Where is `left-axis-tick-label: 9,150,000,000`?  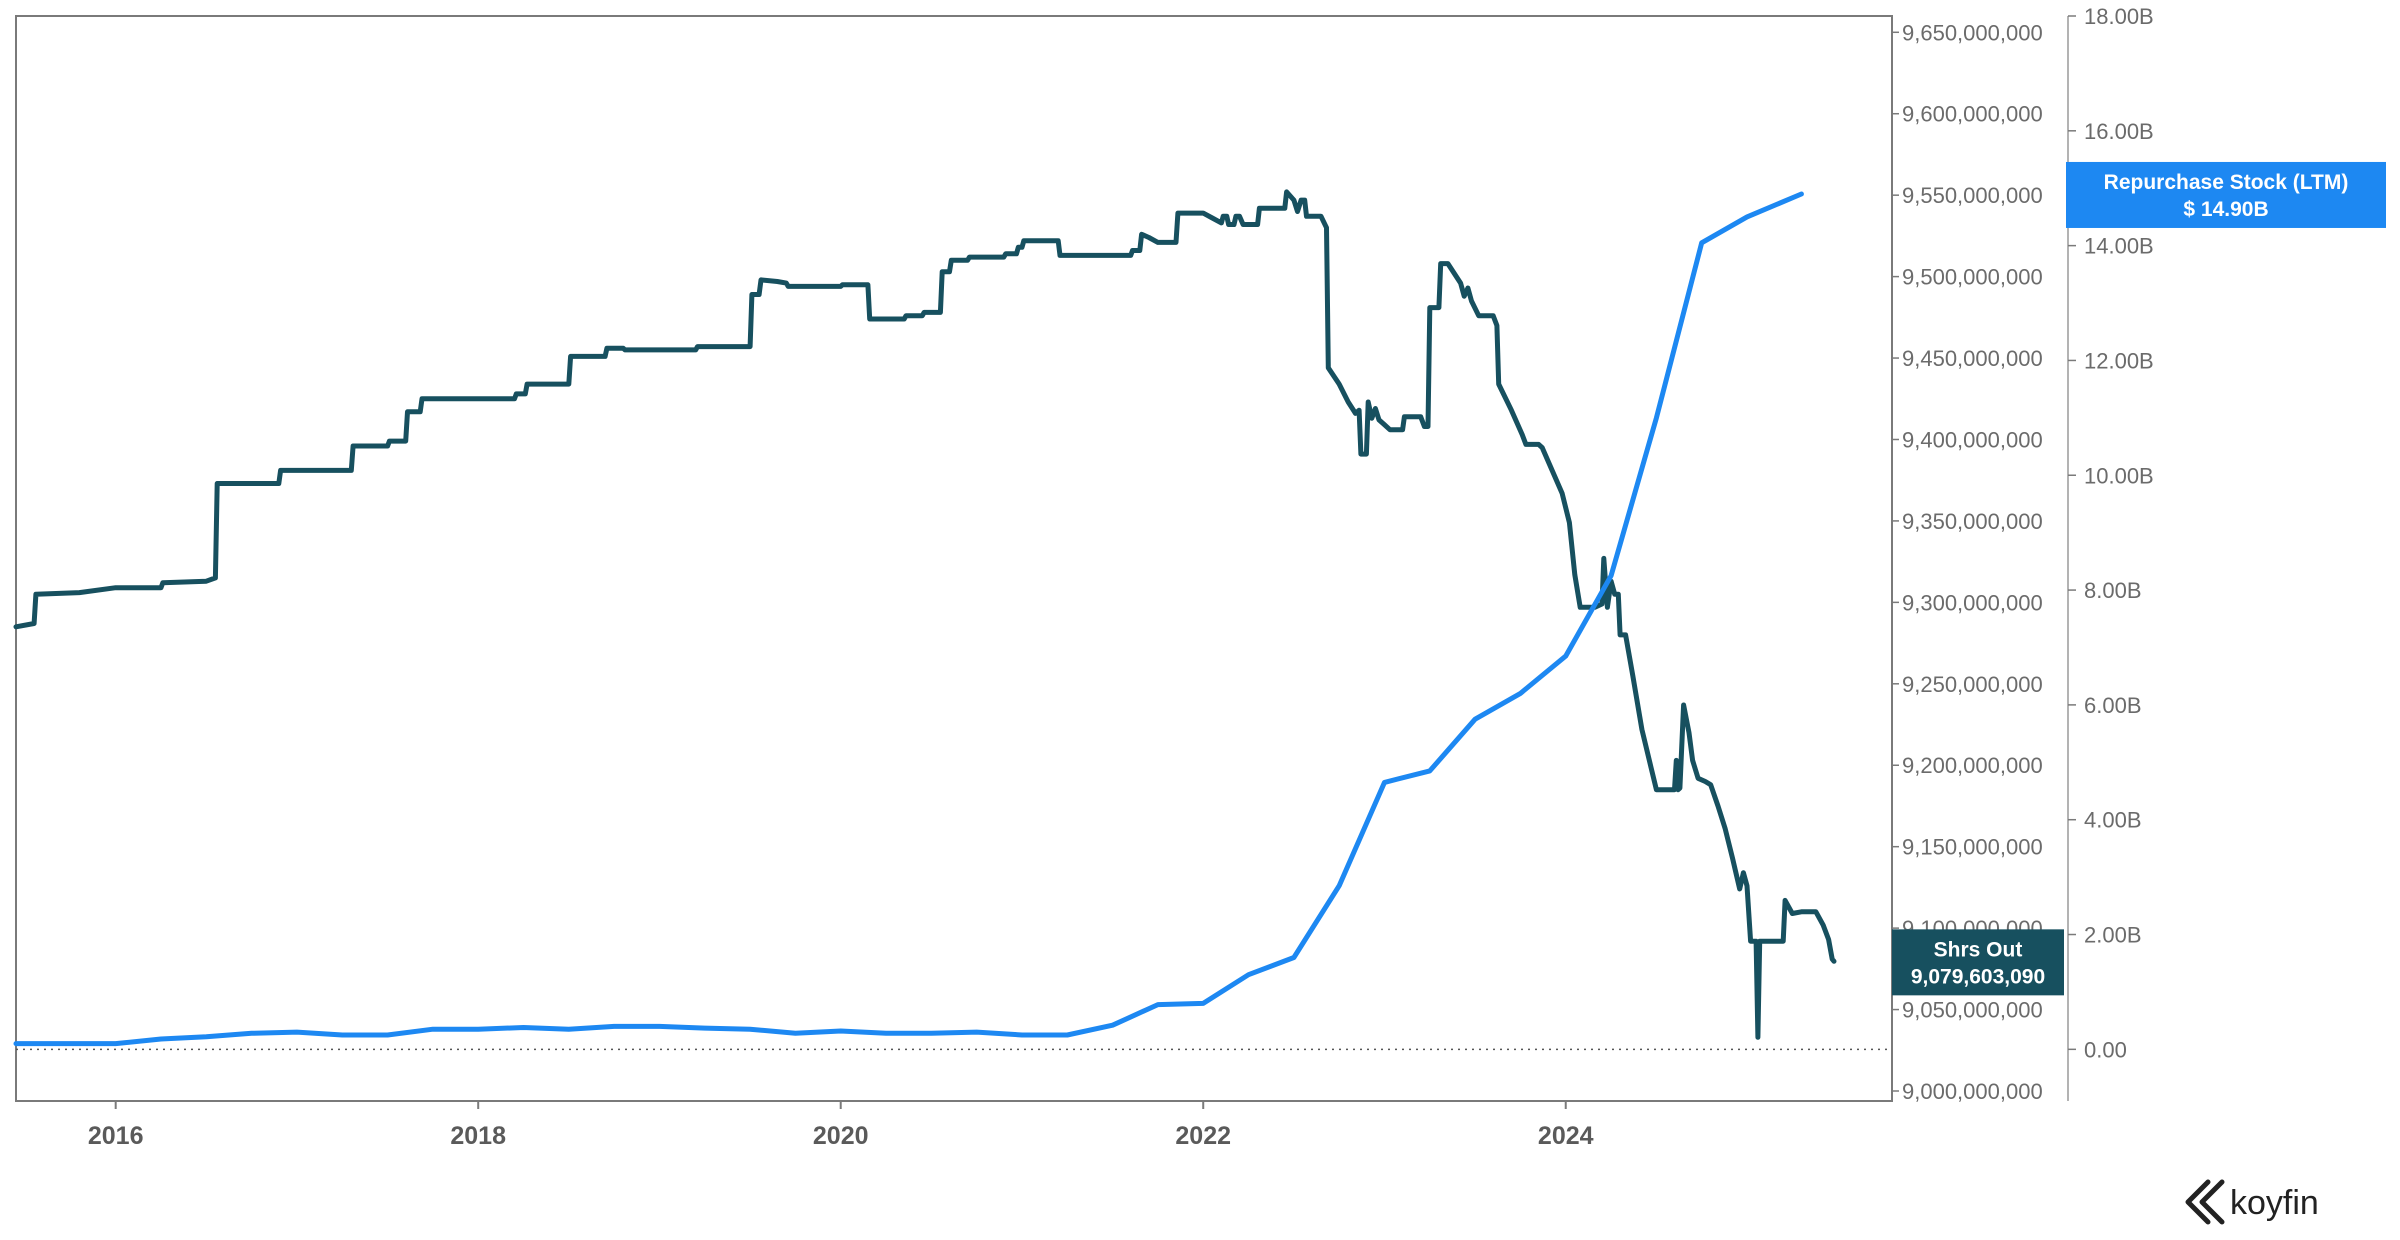 left-axis-tick-label: 9,150,000,000 is located at coordinates (1972, 847).